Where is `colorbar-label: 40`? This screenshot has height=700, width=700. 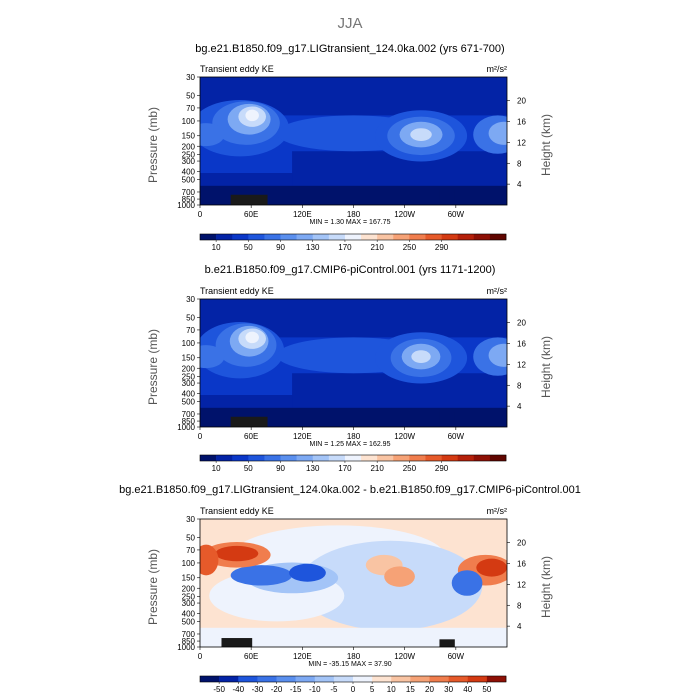 colorbar-label: 40 is located at coordinates (467, 689).